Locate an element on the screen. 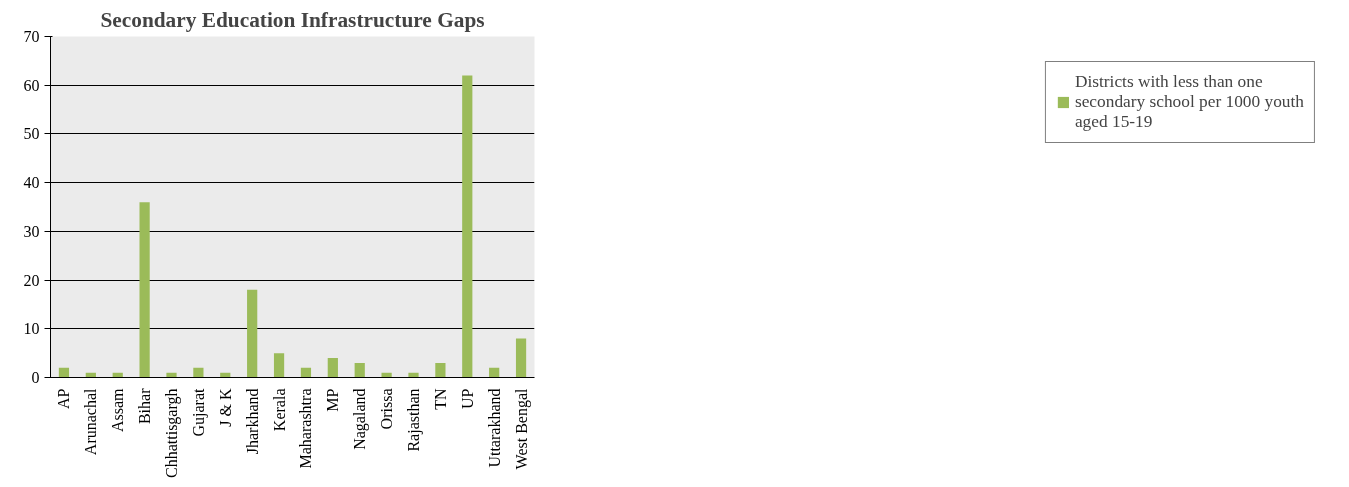  x-tick-label: Kerala is located at coordinates (279, 410).